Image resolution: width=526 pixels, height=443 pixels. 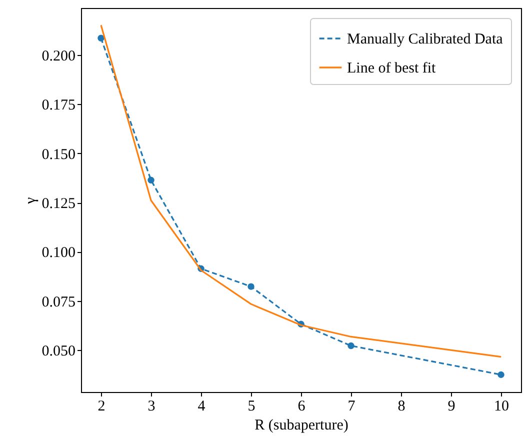 I want to click on x-tick-label: 2, so click(x=102, y=406).